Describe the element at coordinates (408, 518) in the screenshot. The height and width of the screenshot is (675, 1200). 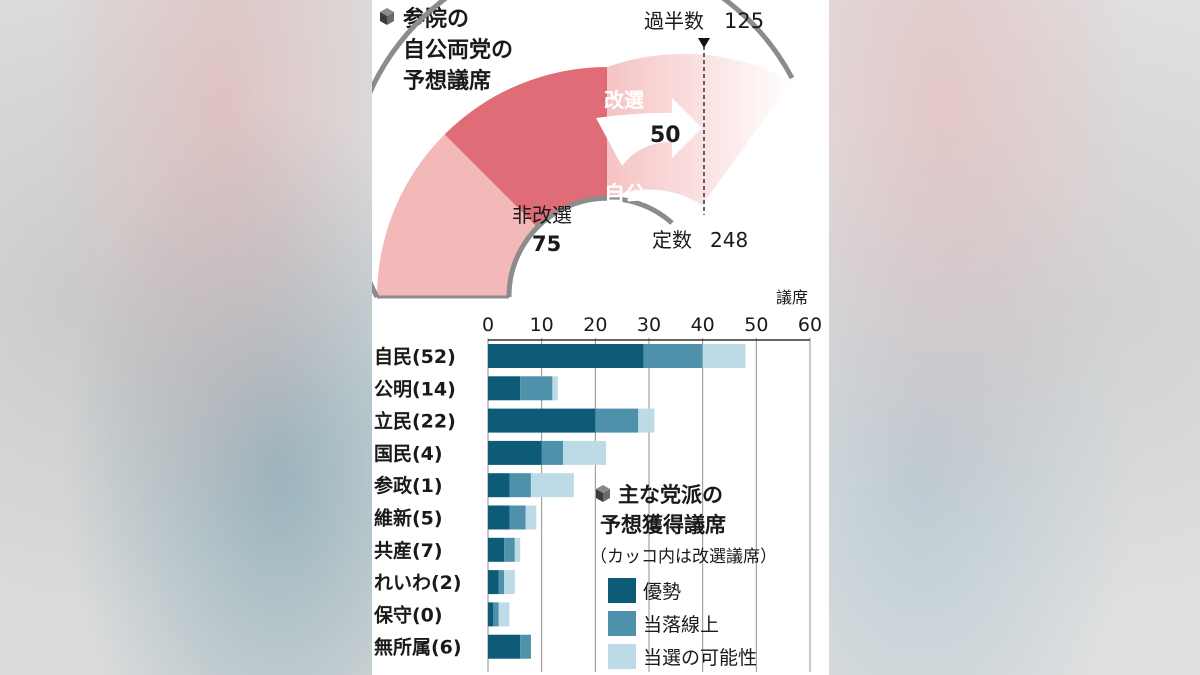
I see `category-label: 維新(5)` at that location.